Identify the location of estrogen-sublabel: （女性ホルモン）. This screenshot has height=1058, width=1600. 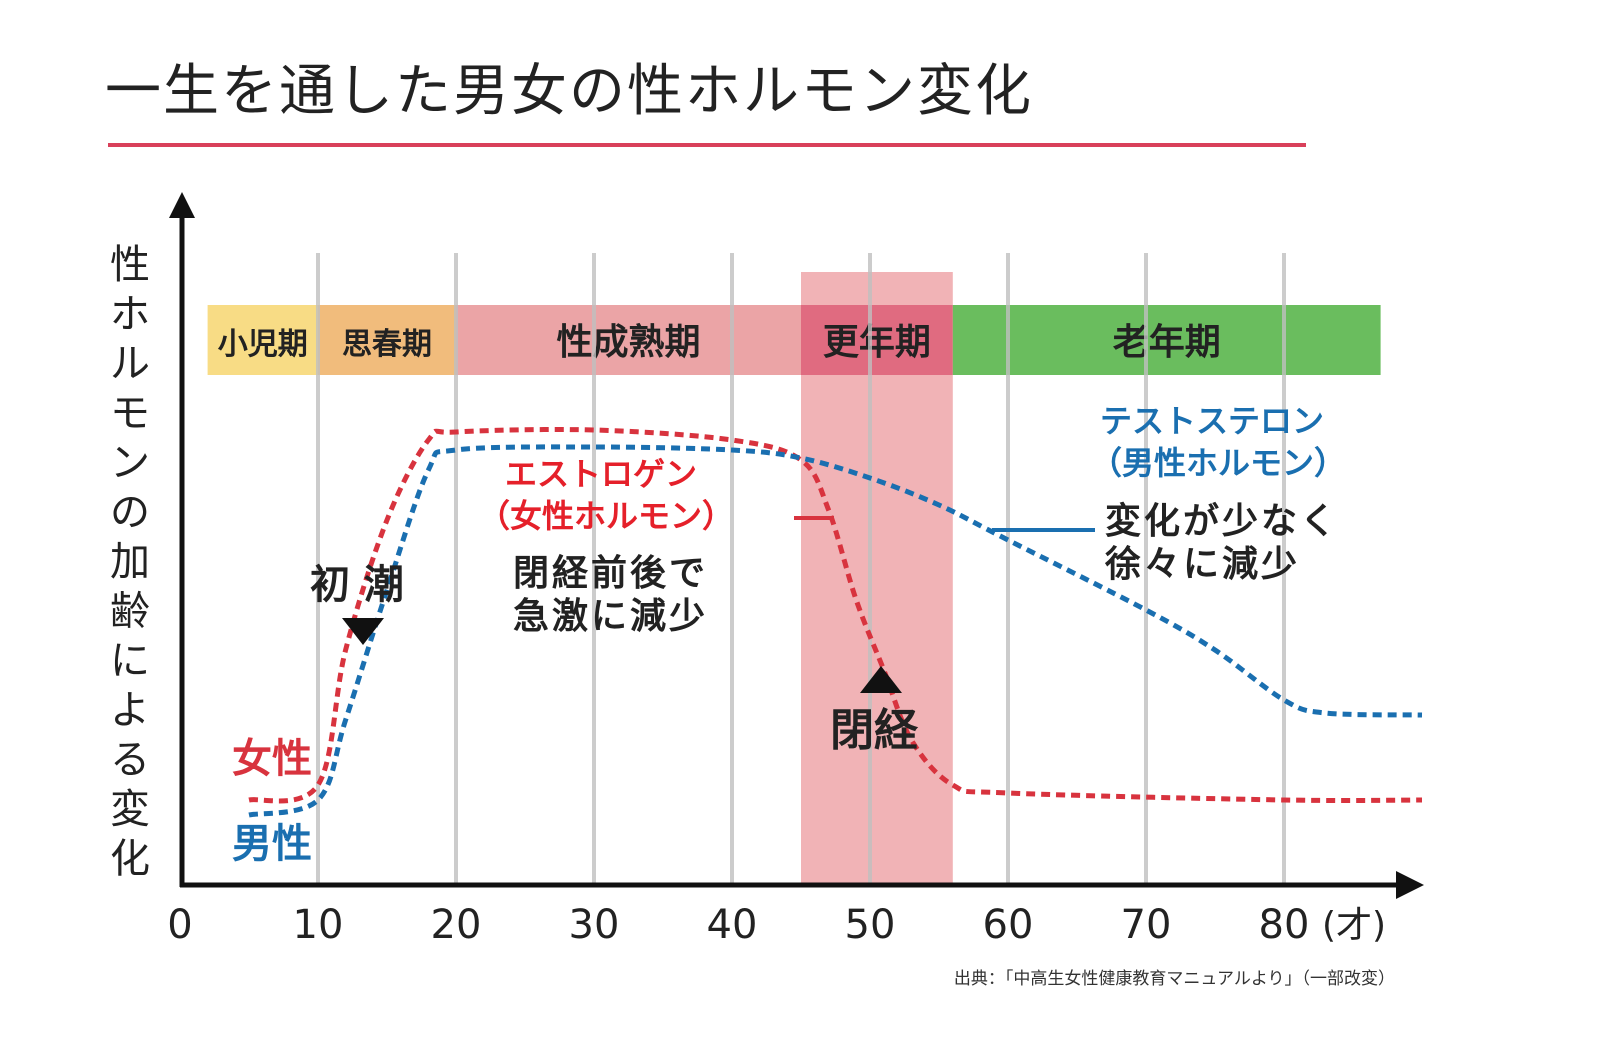
(606, 516).